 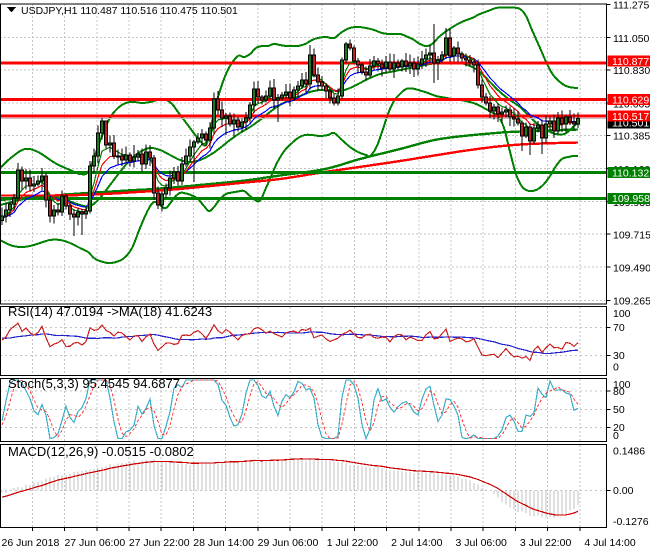 What do you see at coordinates (610, 543) in the screenshot?
I see `svg-text: 4 Jul 14:00` at bounding box center [610, 543].